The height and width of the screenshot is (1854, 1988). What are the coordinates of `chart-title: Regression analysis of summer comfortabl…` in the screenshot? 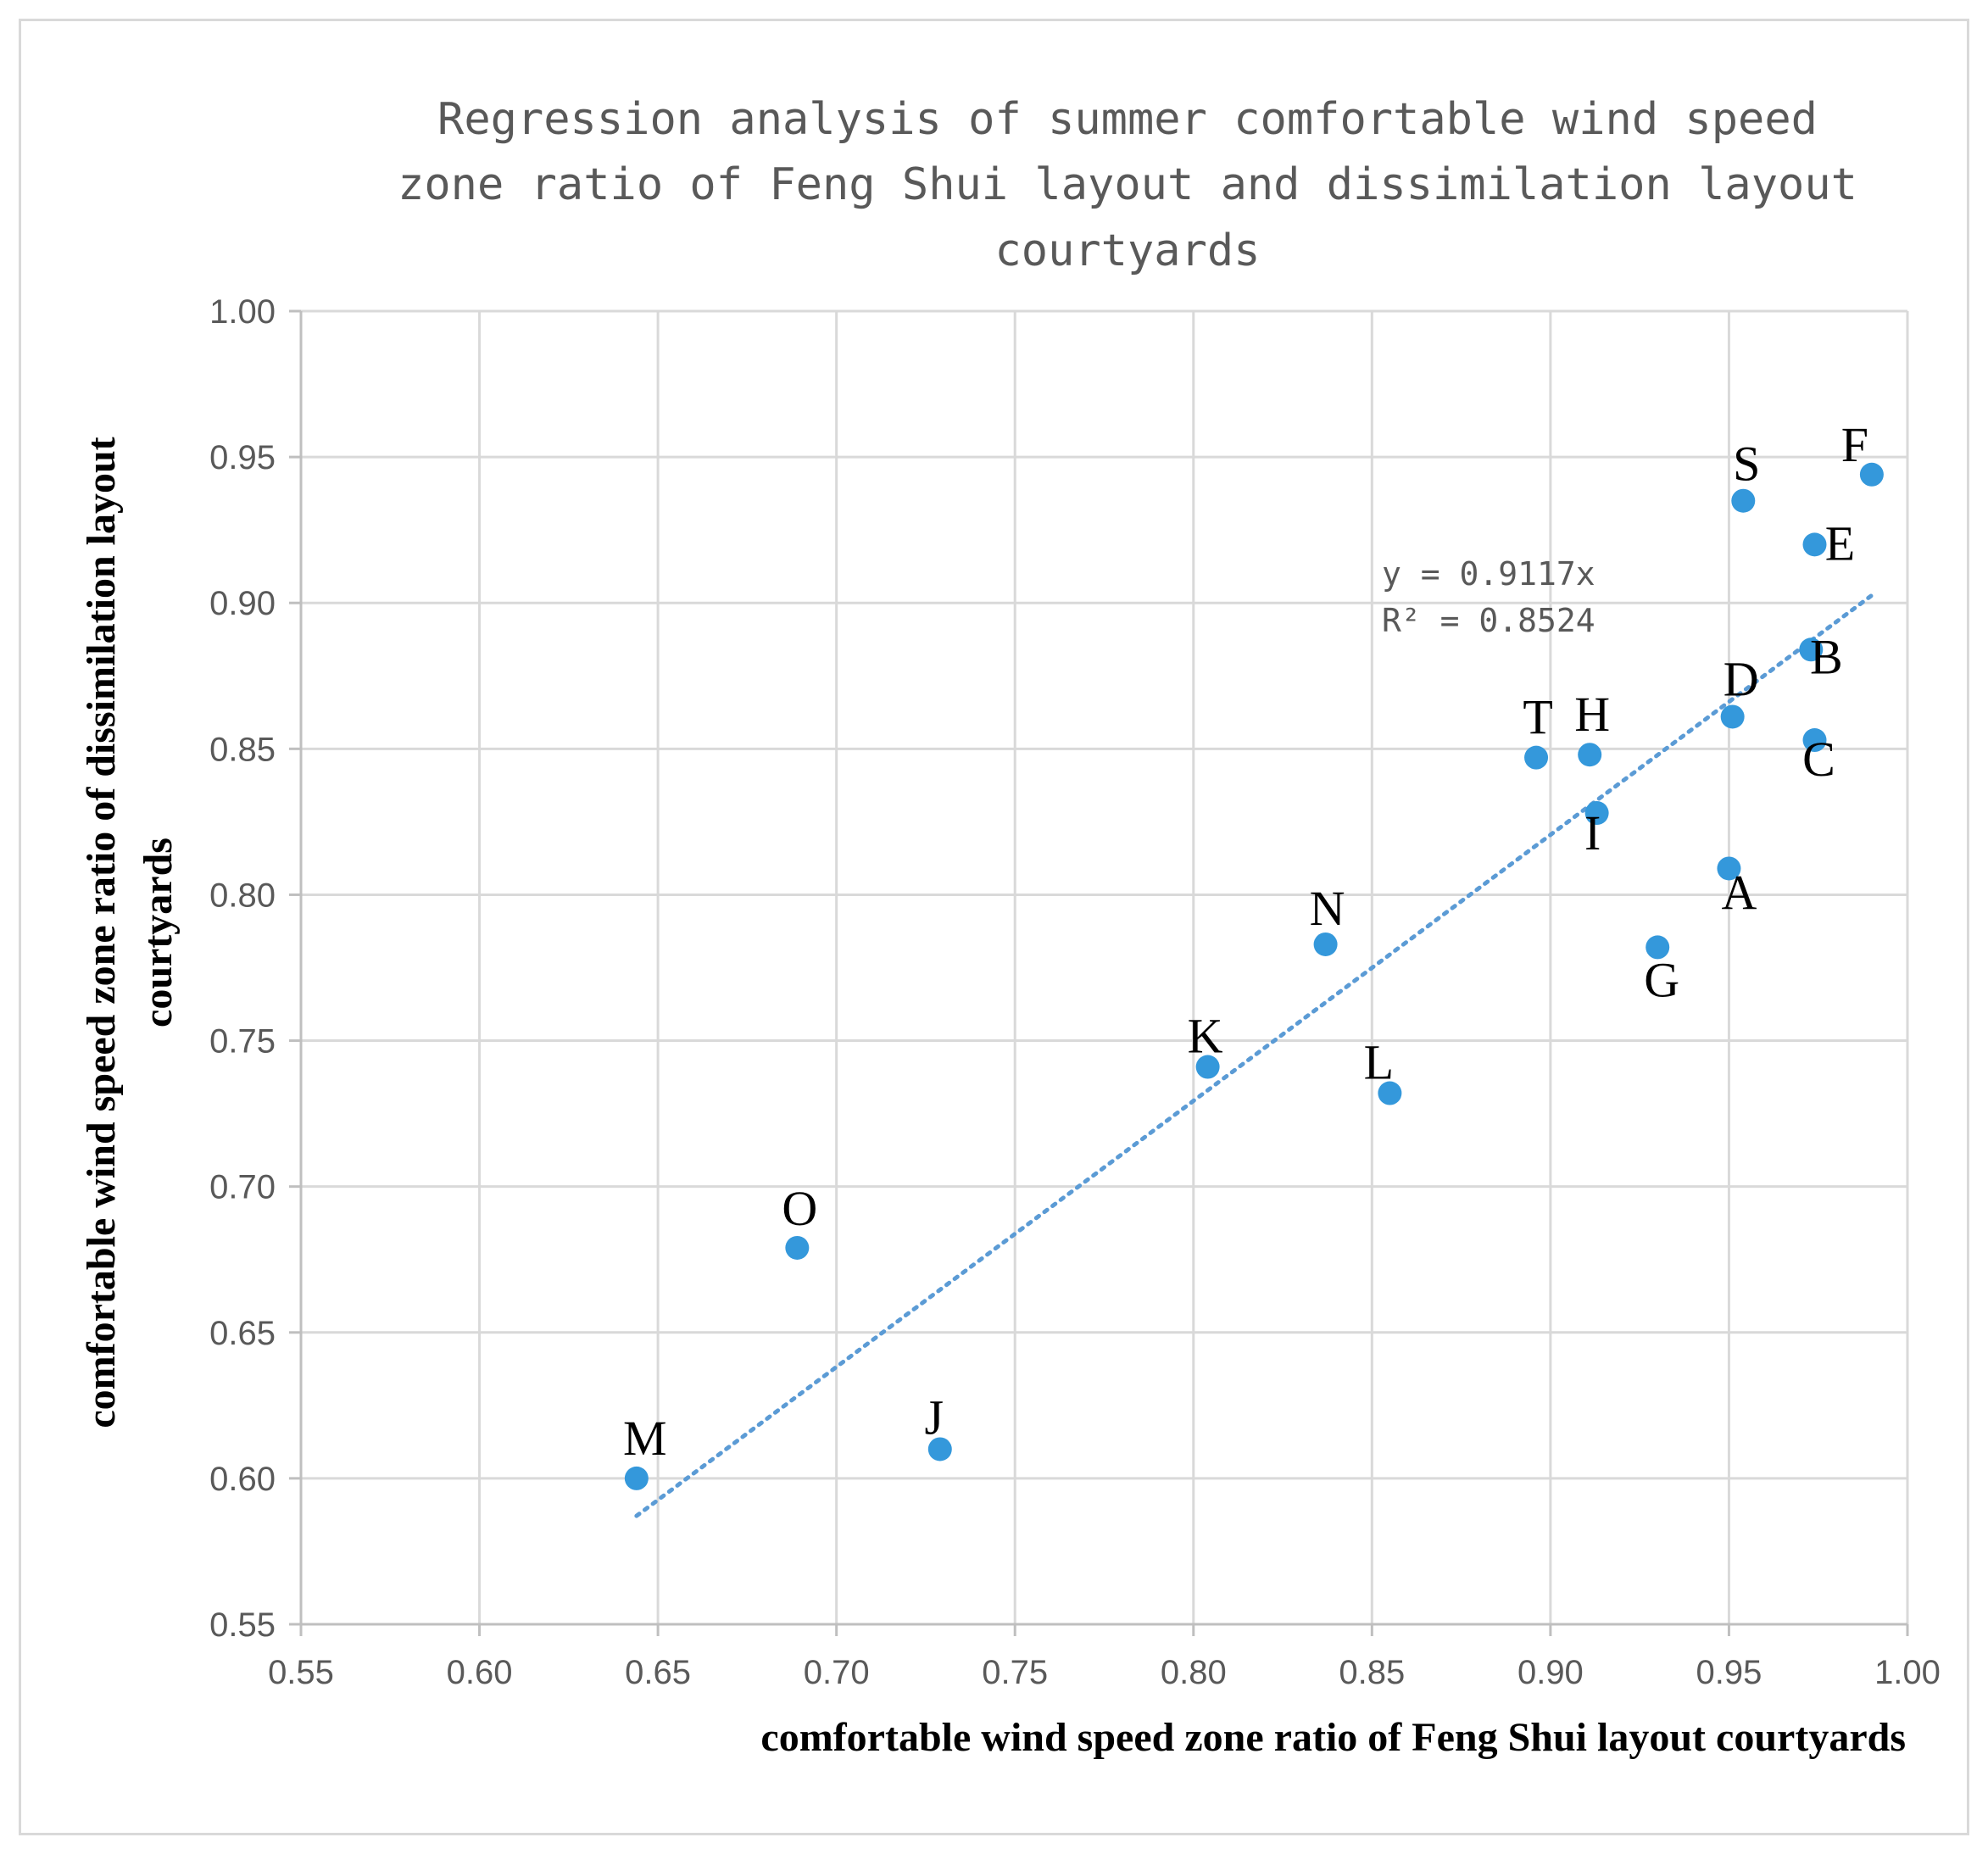 It's located at (1127, 185).